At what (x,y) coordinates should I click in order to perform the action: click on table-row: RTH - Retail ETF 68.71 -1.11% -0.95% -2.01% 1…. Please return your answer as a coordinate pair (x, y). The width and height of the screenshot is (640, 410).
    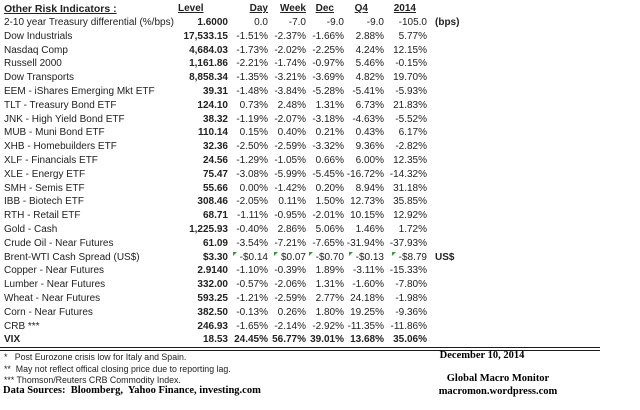
    Looking at the image, I should click on (320, 216).